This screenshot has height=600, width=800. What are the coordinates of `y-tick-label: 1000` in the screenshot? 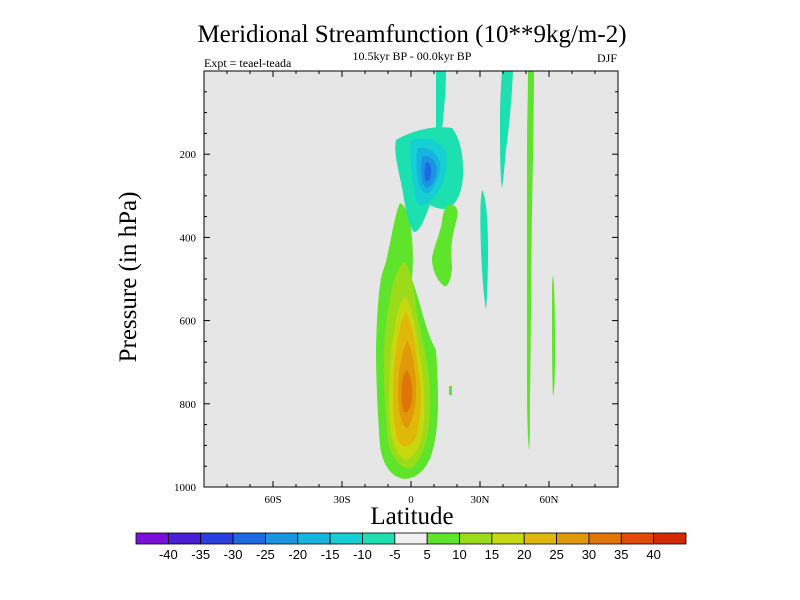 It's located at (185, 488).